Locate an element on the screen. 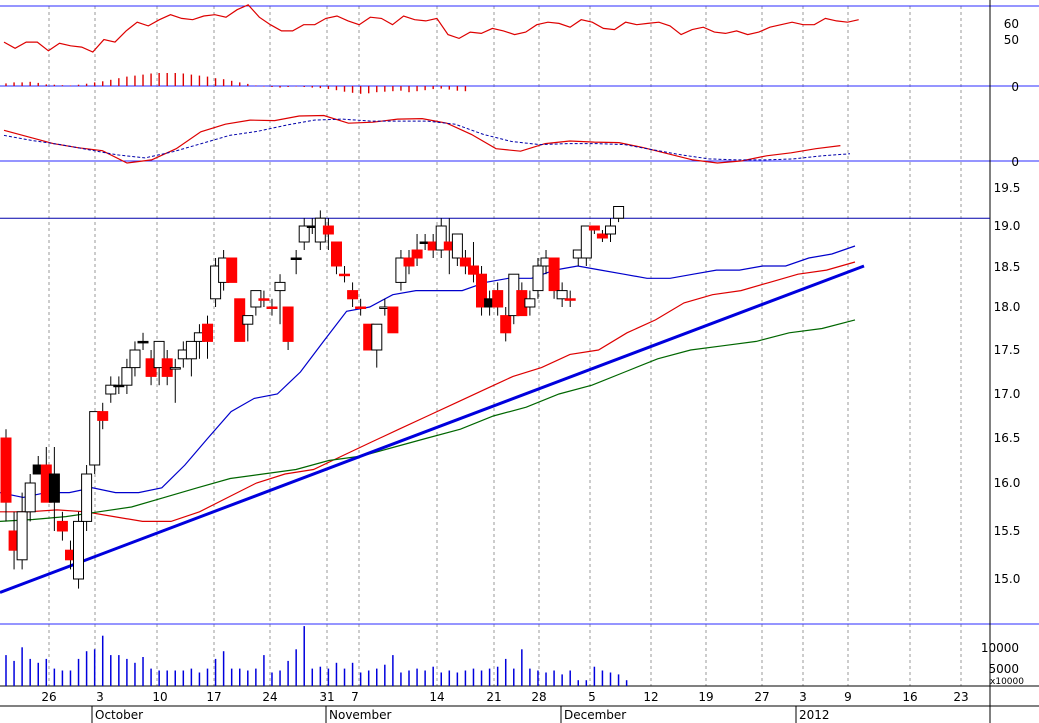 This screenshot has height=723, width=1039. x-tick-day-label: 10 is located at coordinates (159, 697).